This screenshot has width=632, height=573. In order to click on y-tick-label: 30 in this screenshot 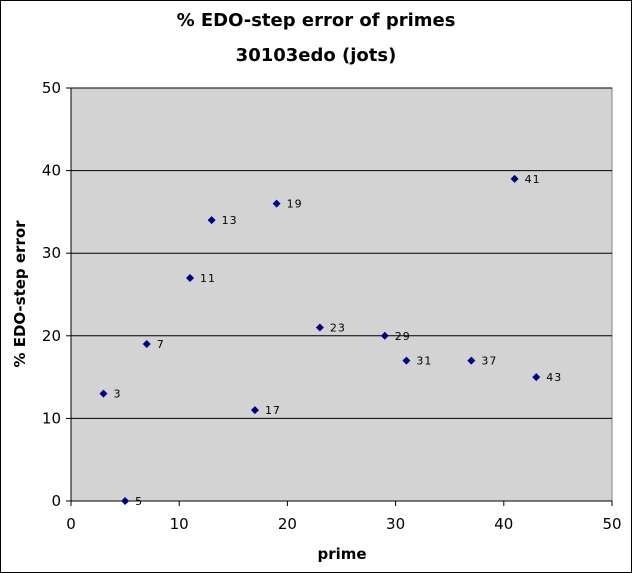, I will do `click(51, 253)`.